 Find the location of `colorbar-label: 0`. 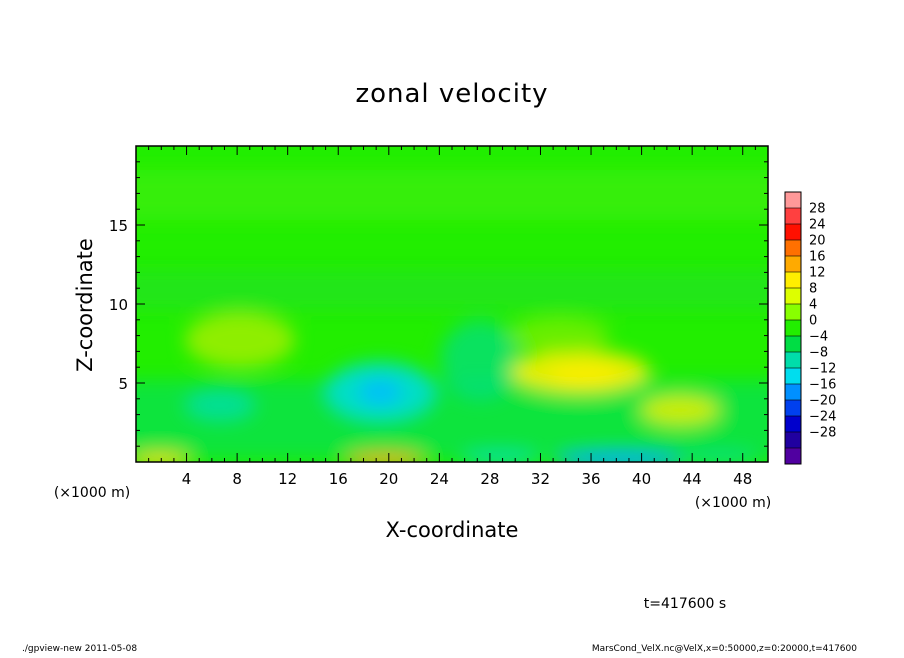

colorbar-label: 0 is located at coordinates (813, 321).